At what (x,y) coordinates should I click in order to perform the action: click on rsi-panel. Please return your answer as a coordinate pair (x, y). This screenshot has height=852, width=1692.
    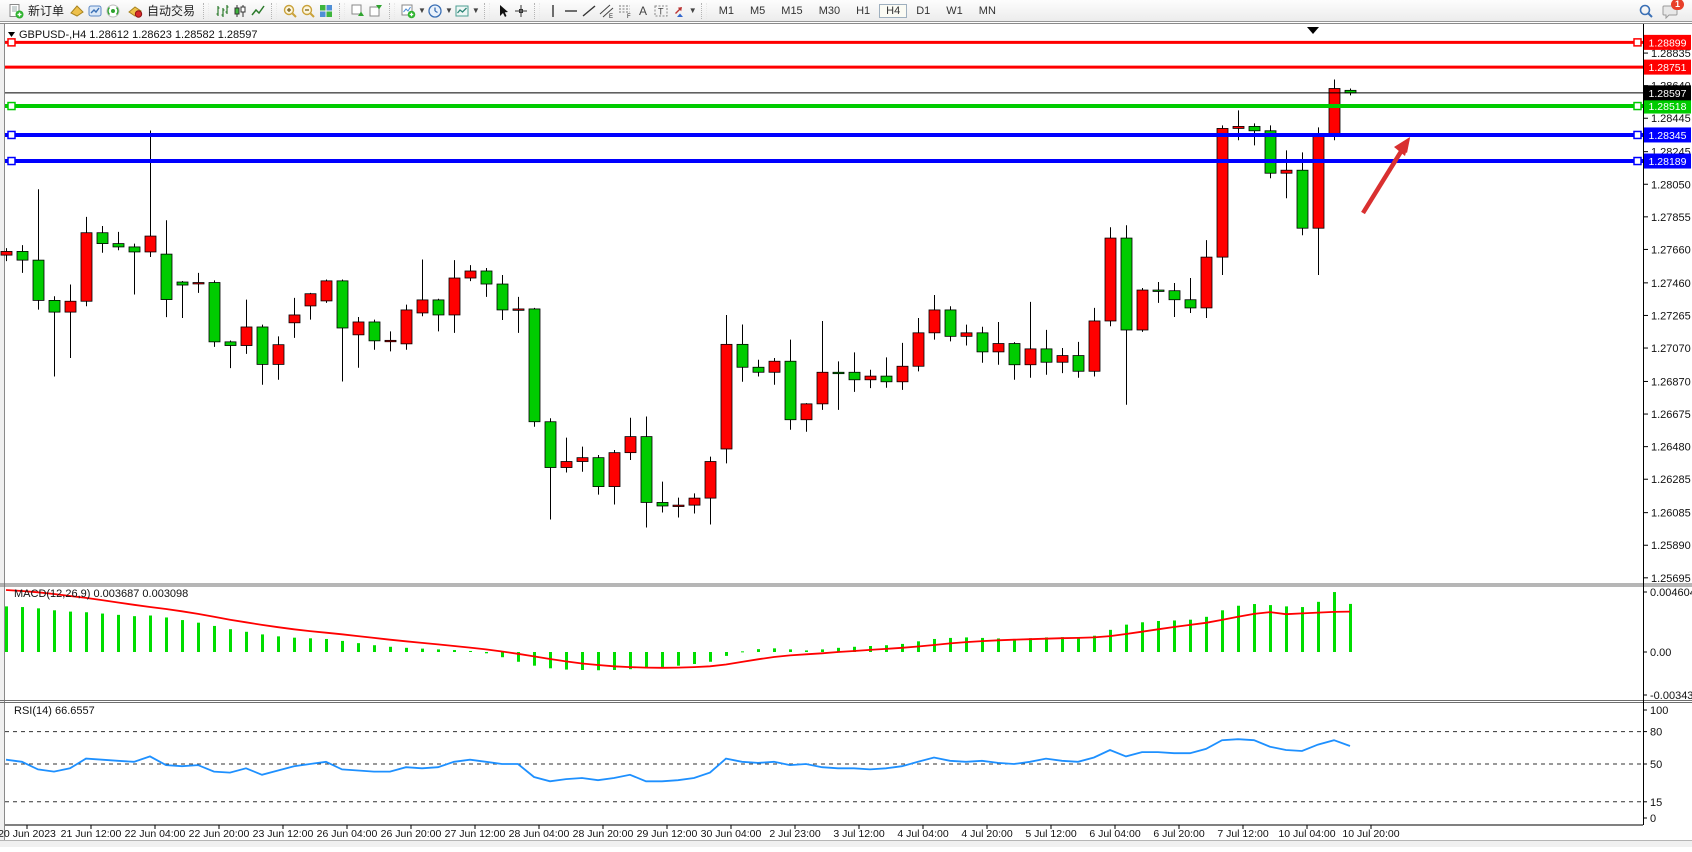
    Looking at the image, I should click on (824, 767).